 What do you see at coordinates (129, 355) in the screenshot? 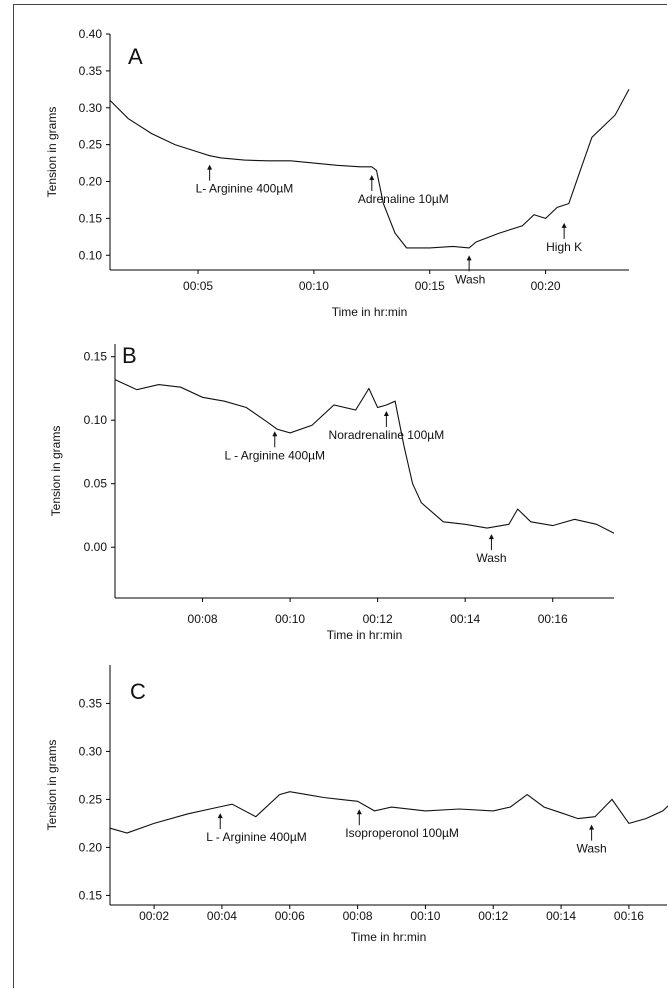
I see `panel-label: B` at bounding box center [129, 355].